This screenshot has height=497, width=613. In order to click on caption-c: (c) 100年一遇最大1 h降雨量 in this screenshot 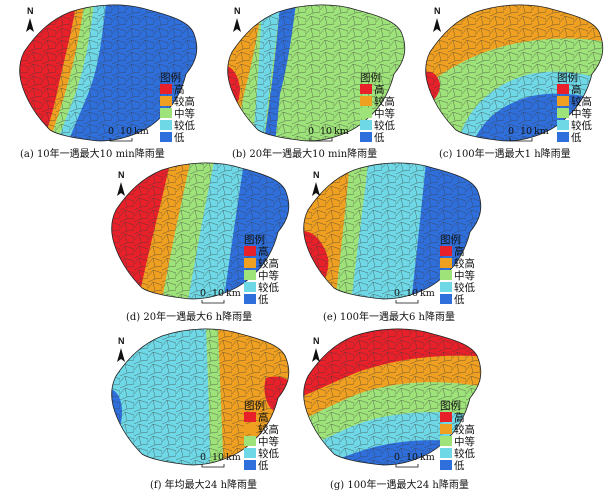, I will do `click(505, 153)`.